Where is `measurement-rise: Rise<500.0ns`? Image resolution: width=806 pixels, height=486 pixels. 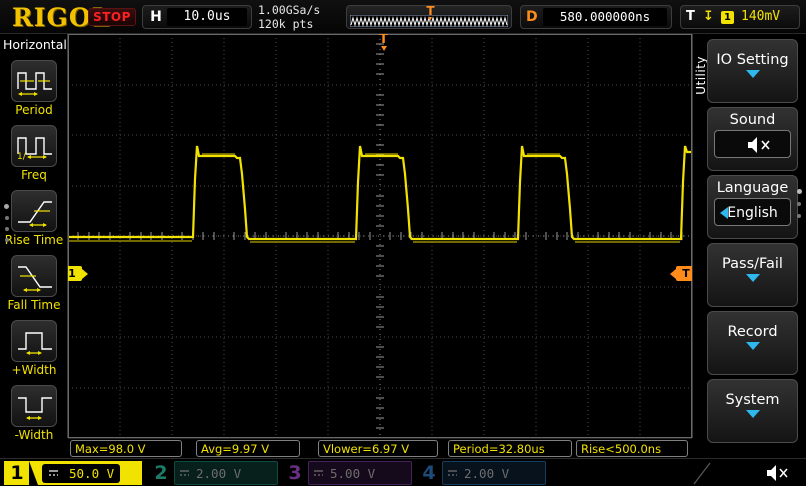 measurement-rise: Rise<500.0ns is located at coordinates (632, 448).